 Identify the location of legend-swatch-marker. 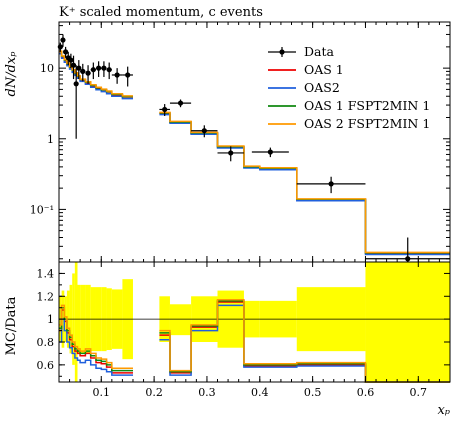
(282, 52).